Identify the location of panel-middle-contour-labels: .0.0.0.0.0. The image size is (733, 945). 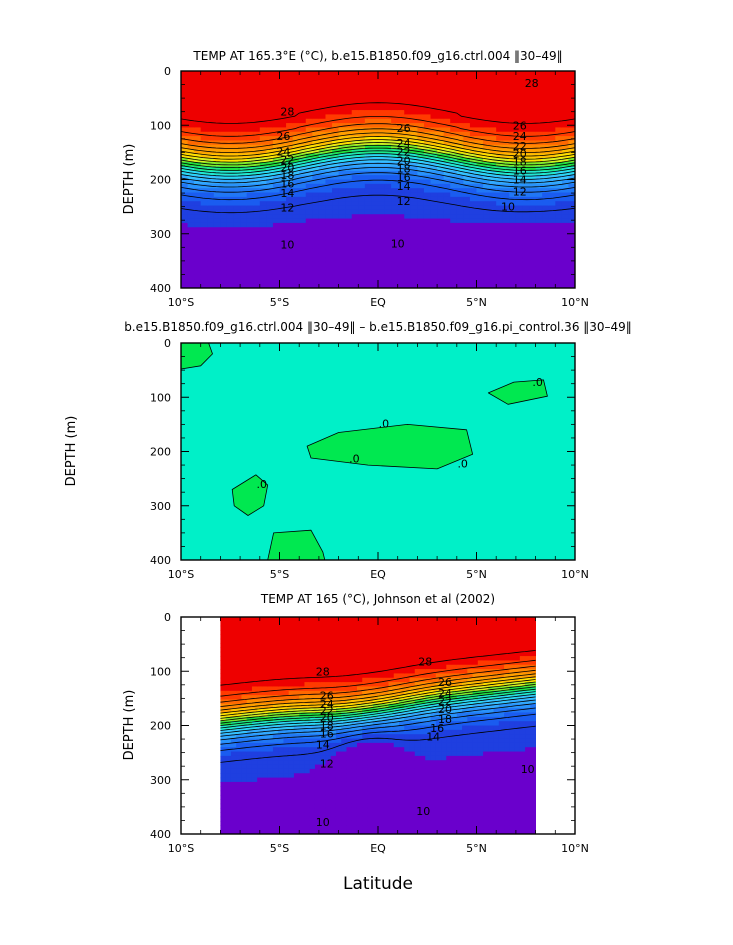
(400, 433).